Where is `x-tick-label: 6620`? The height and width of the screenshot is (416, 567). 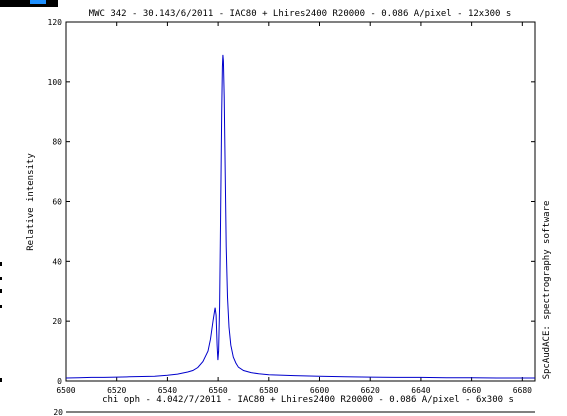 x-tick-label: 6620 is located at coordinates (370, 390).